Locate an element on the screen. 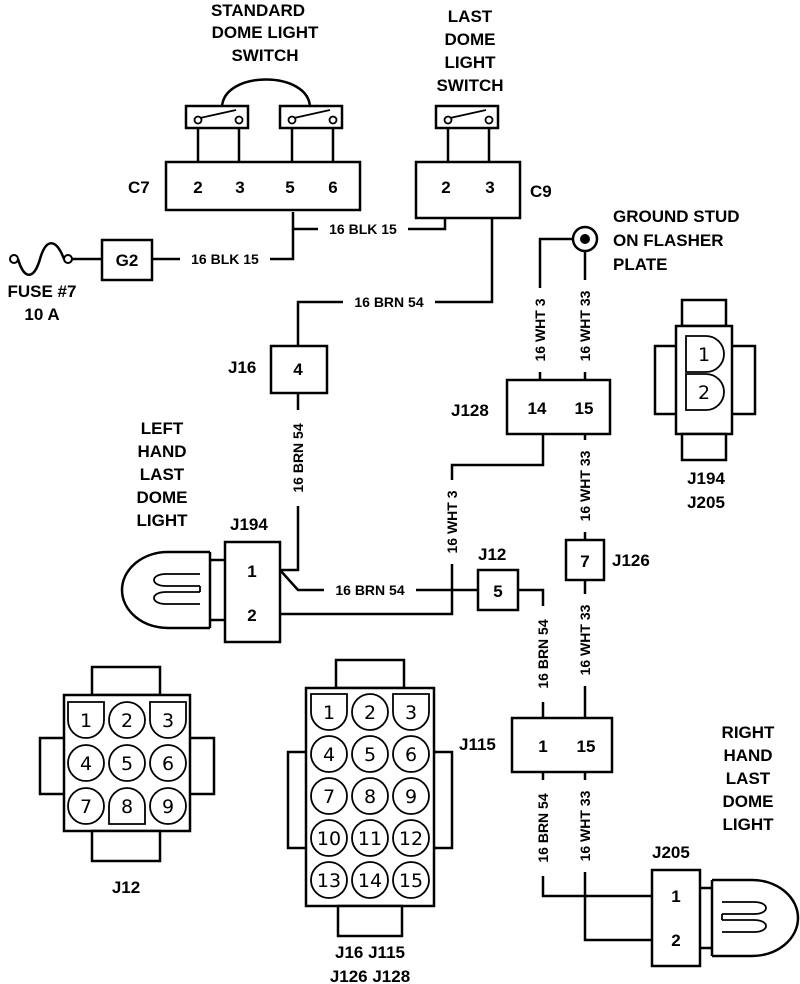  right-hand-last-dome-light: RIGHT HAND LAST DOME LIGHT is located at coordinates (750, 840).